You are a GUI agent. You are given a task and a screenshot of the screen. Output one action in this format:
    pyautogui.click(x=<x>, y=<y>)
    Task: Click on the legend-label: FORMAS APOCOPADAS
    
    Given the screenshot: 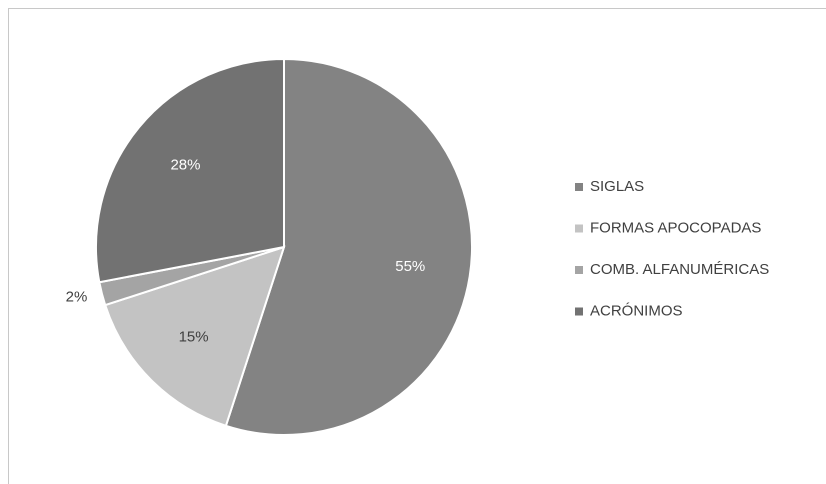 What is the action you would take?
    pyautogui.click(x=675, y=227)
    